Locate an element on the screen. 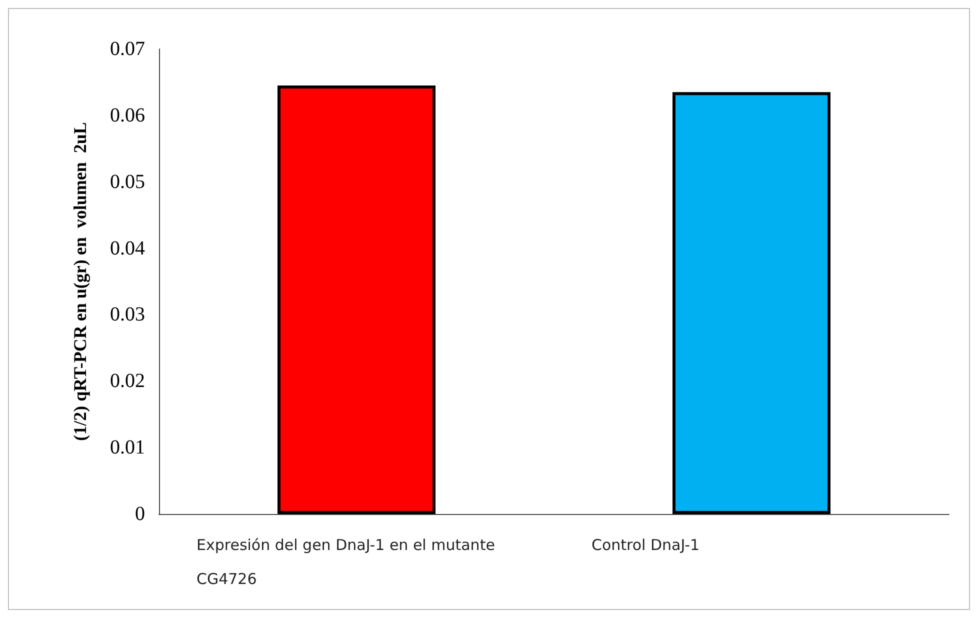 The height and width of the screenshot is (619, 979). y-axis-title: (1/2) qRT-PCR en u(gr) en volumen 2uL is located at coordinates (80, 281).